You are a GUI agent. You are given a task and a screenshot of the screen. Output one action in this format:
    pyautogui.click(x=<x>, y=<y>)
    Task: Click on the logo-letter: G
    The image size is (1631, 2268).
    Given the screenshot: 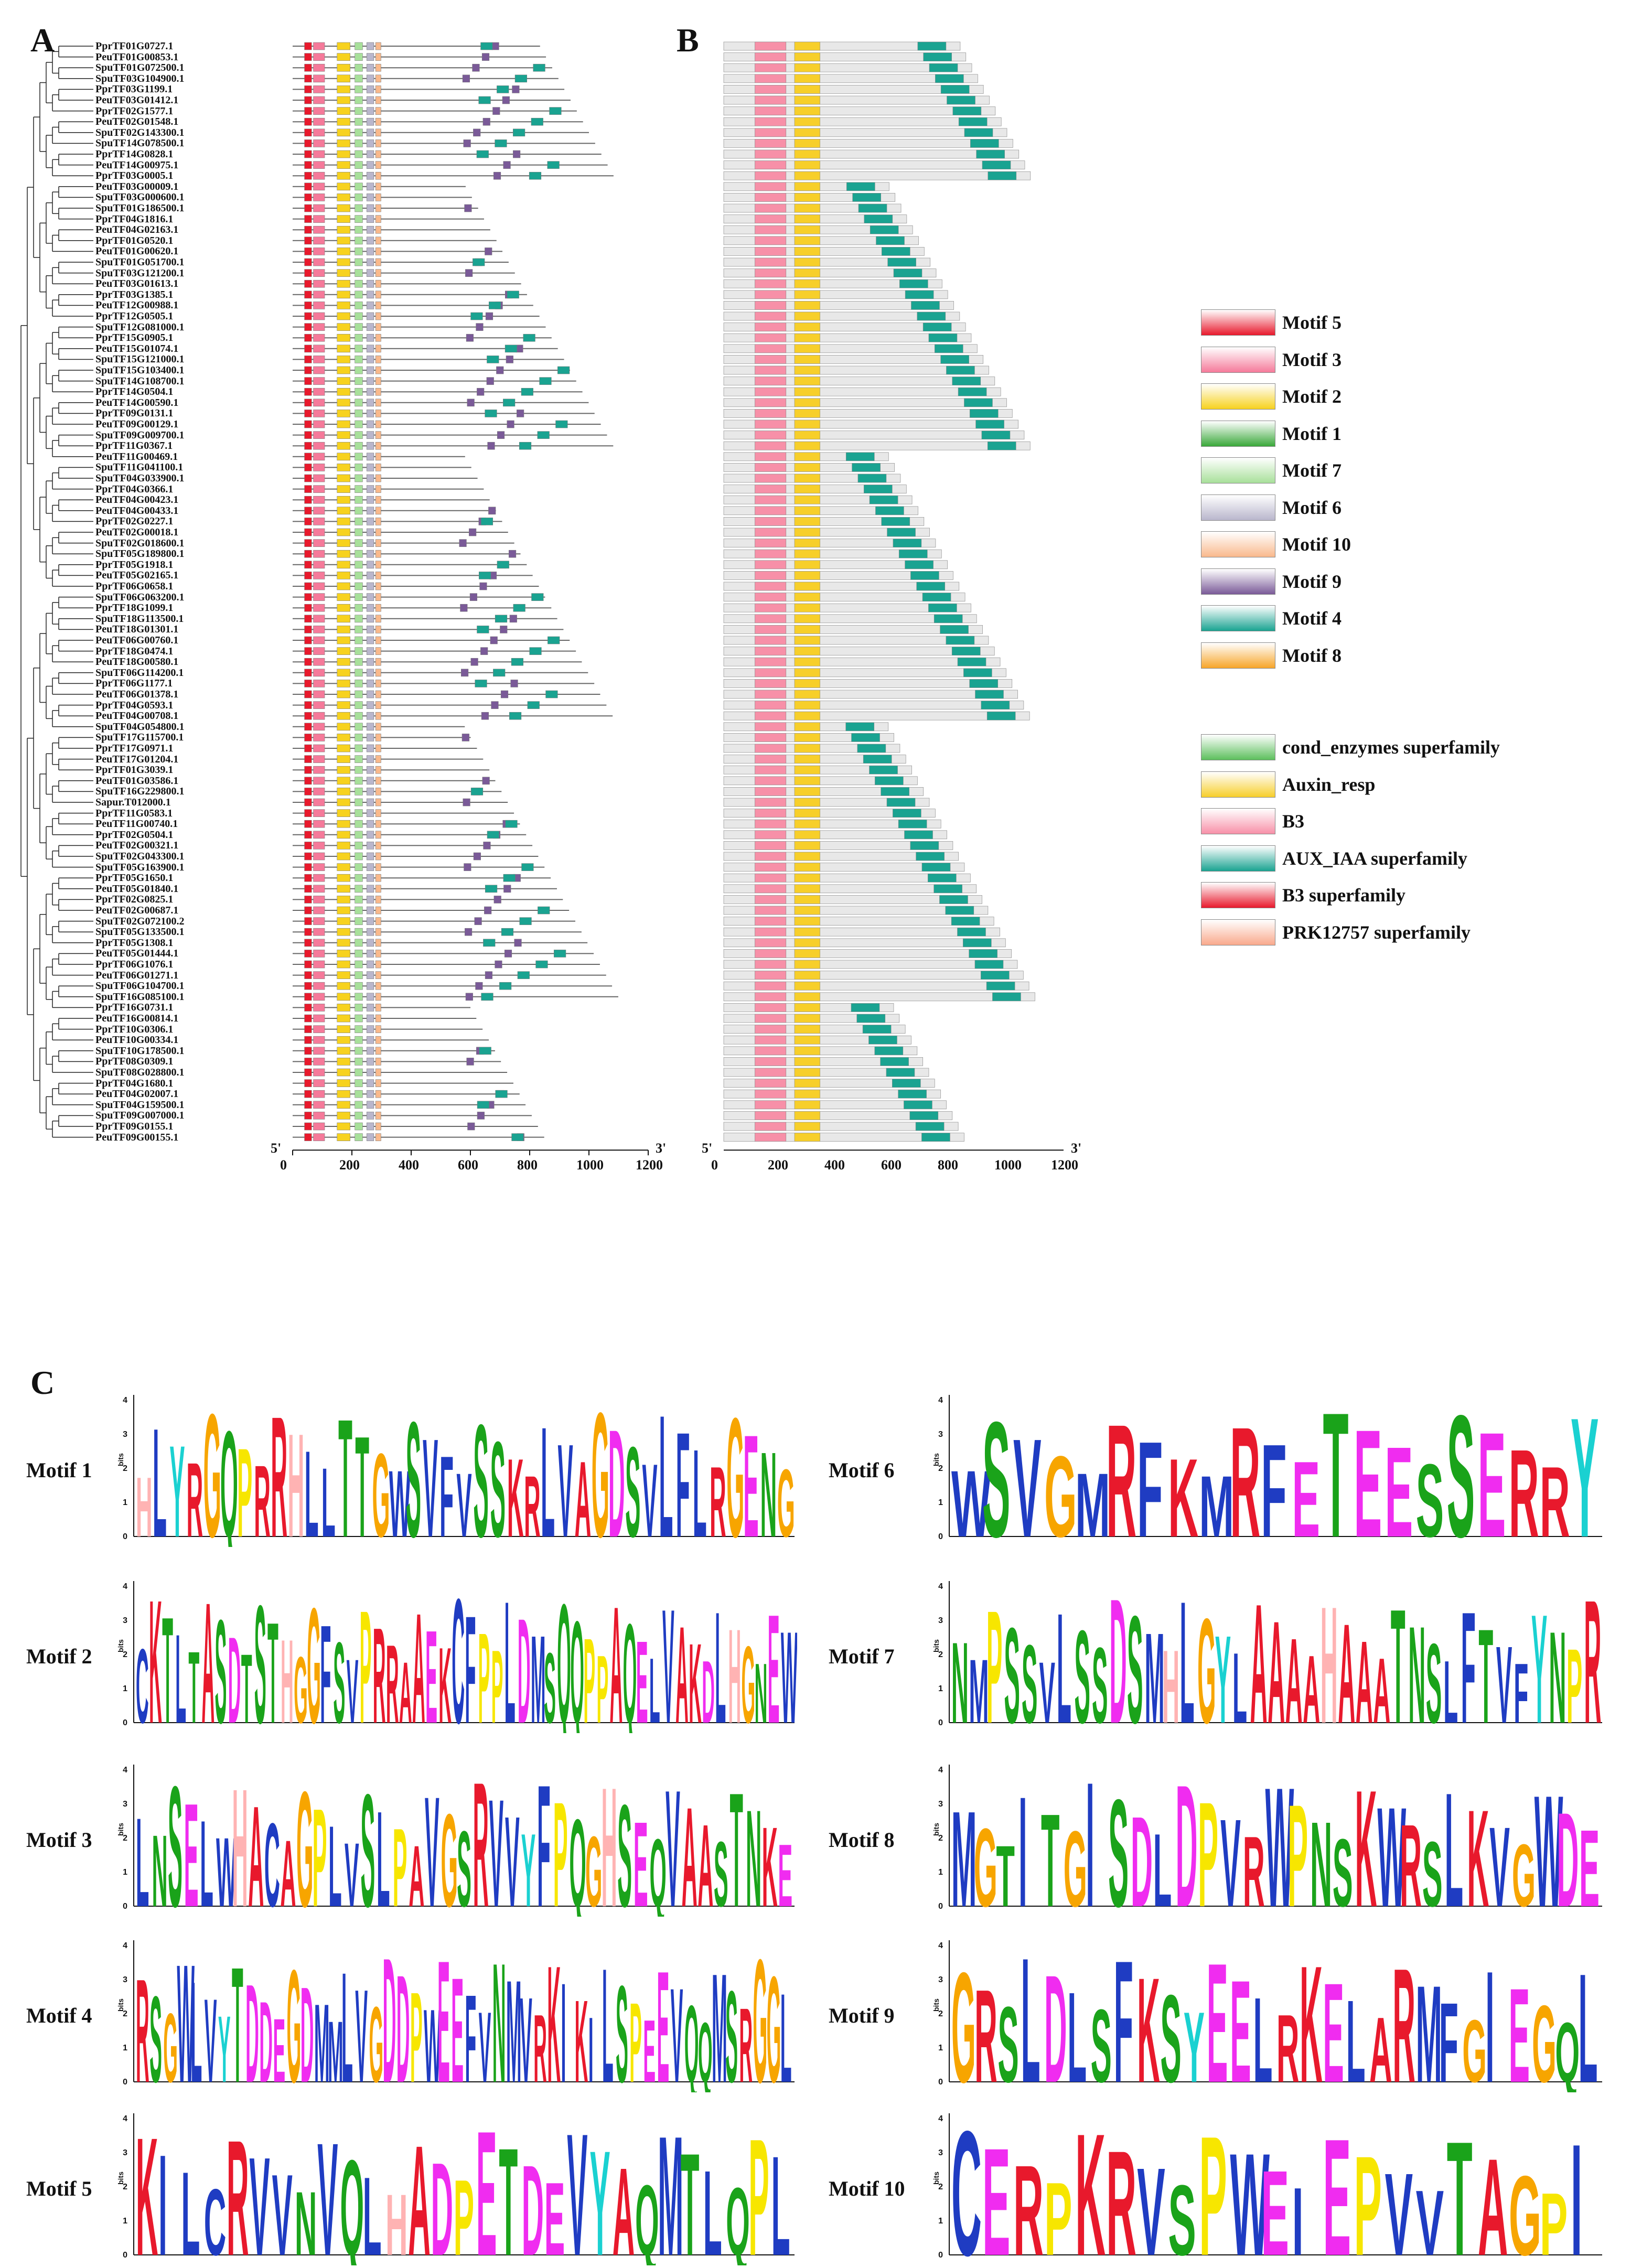 What is the action you would take?
    pyautogui.click(x=1060, y=1490)
    